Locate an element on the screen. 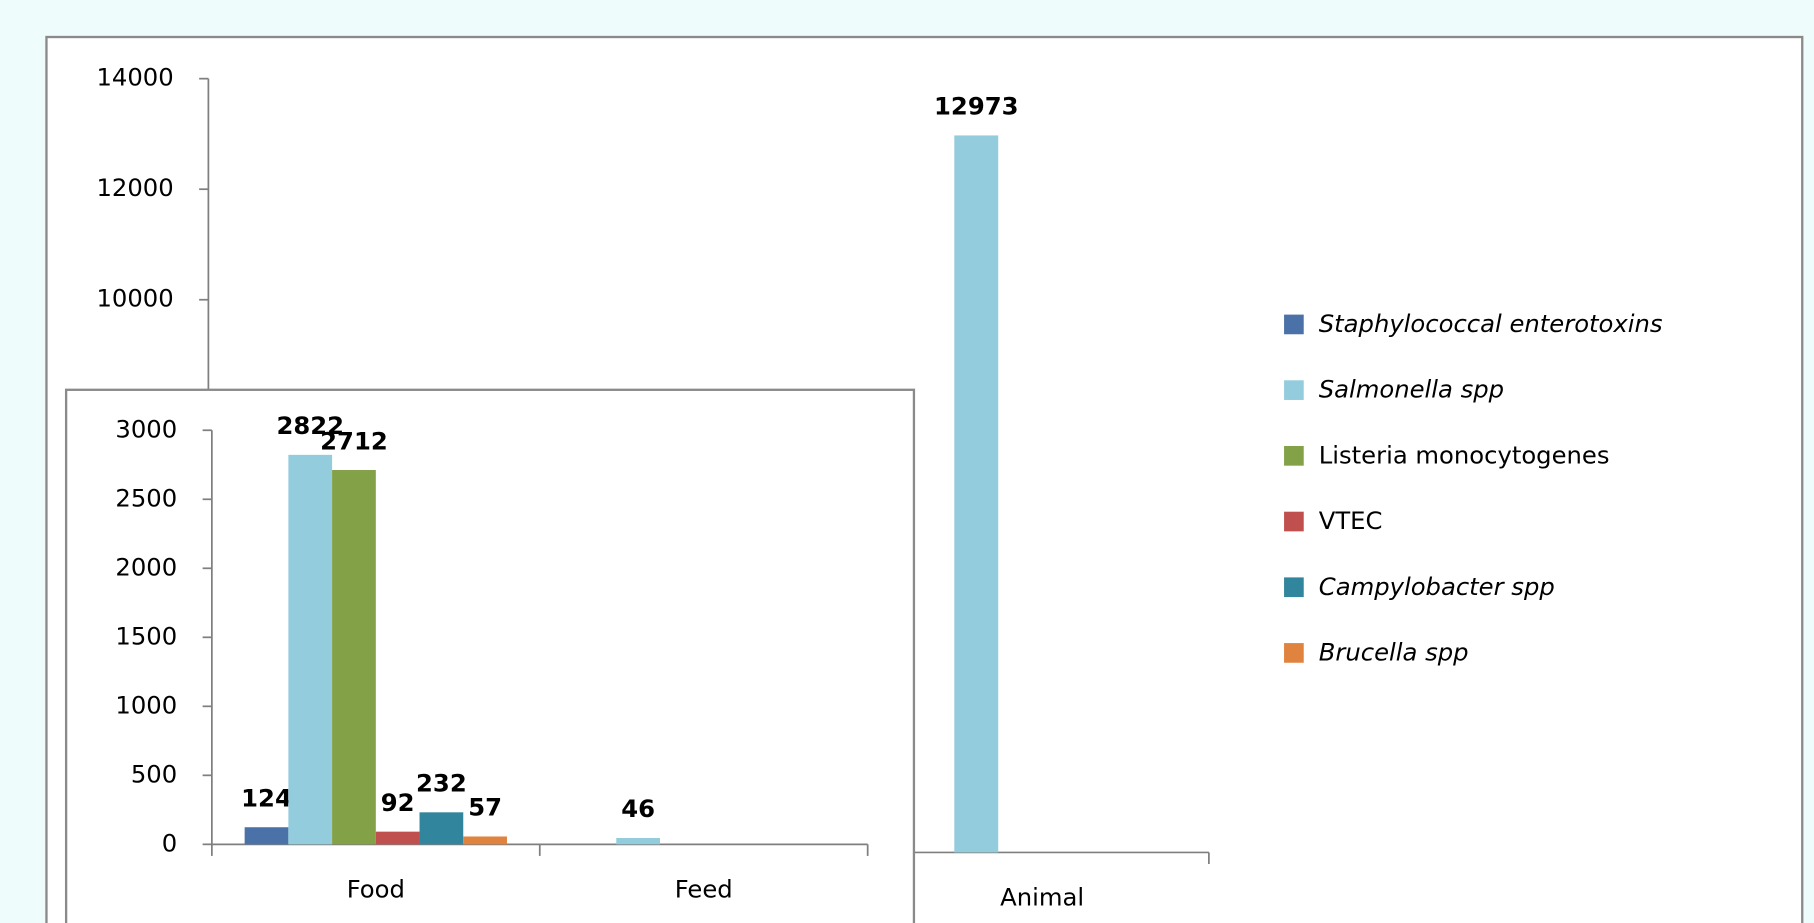 The height and width of the screenshot is (923, 1814). value-label: 2712 is located at coordinates (354, 440).